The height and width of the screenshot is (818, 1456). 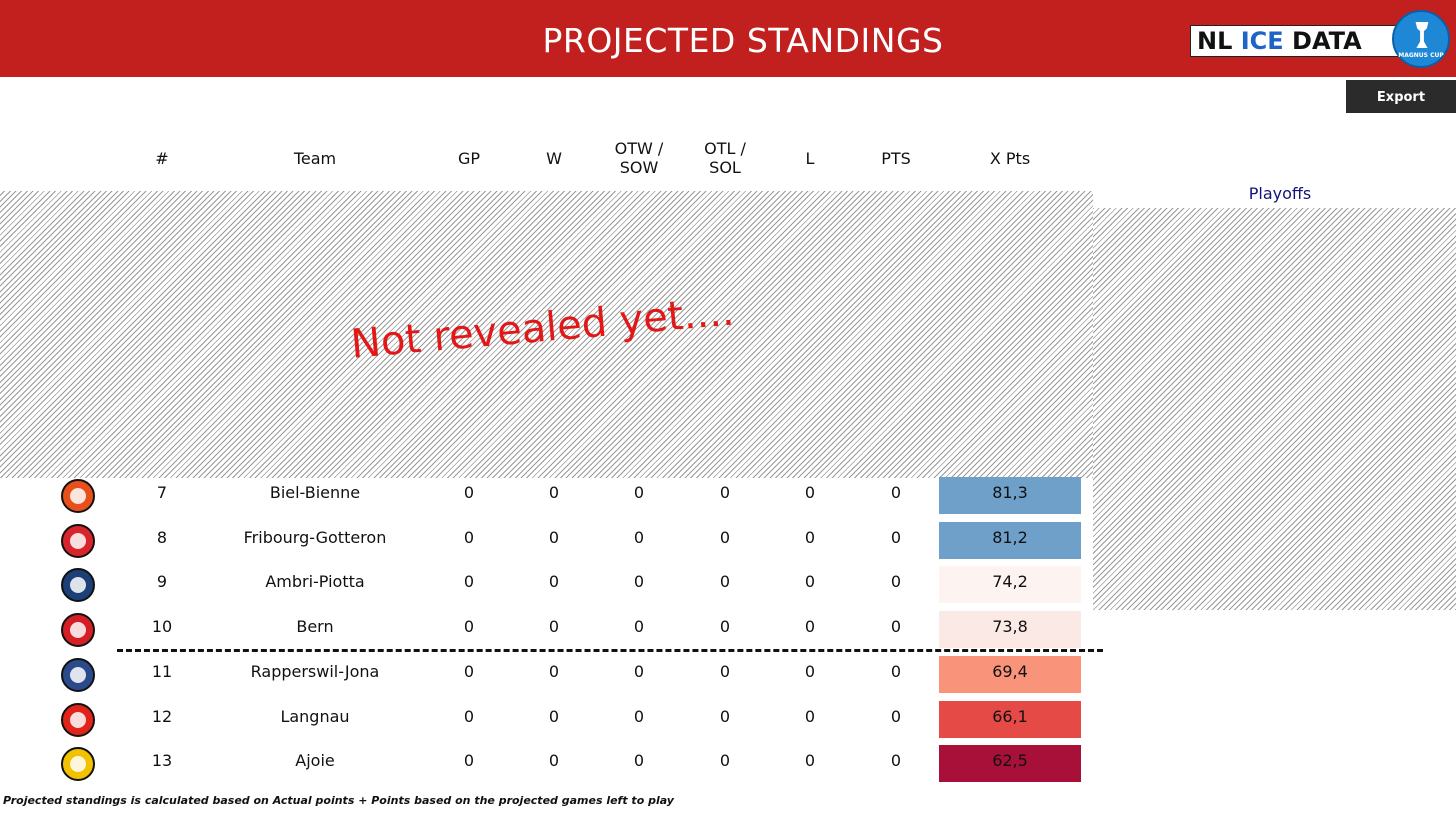 What do you see at coordinates (639, 167) in the screenshot?
I see `column-header-otw-line2: SOW` at bounding box center [639, 167].